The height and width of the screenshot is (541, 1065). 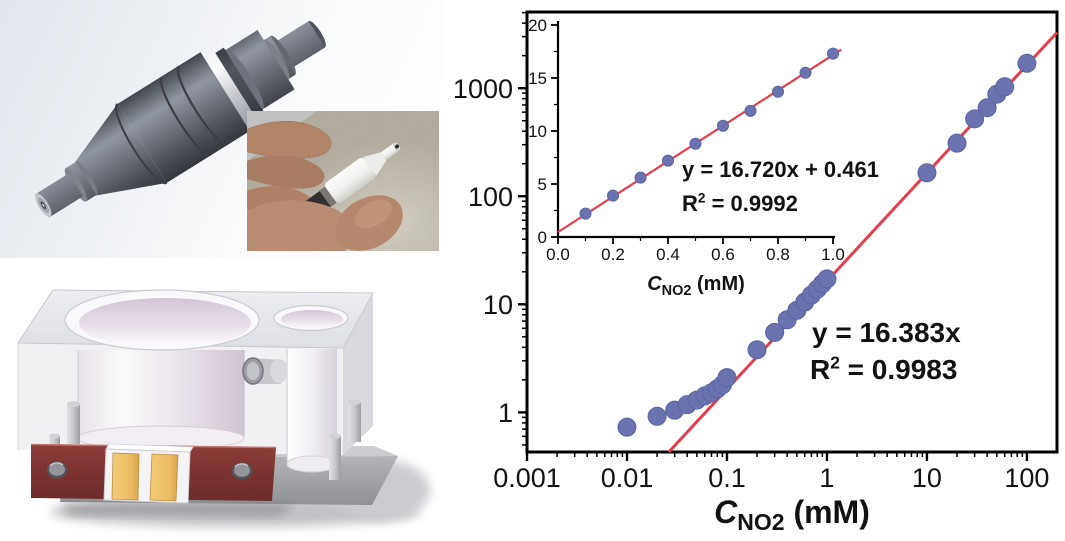 What do you see at coordinates (121, 150) in the screenshot?
I see `sensor-cone` at bounding box center [121, 150].